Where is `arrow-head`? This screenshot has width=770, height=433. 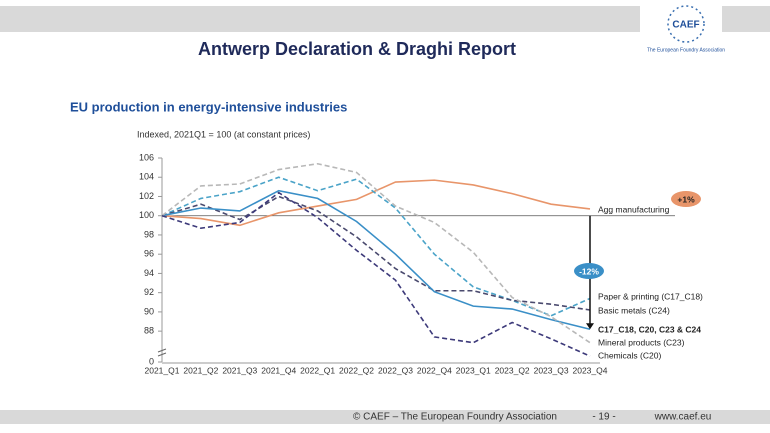
arrow-head is located at coordinates (590, 326).